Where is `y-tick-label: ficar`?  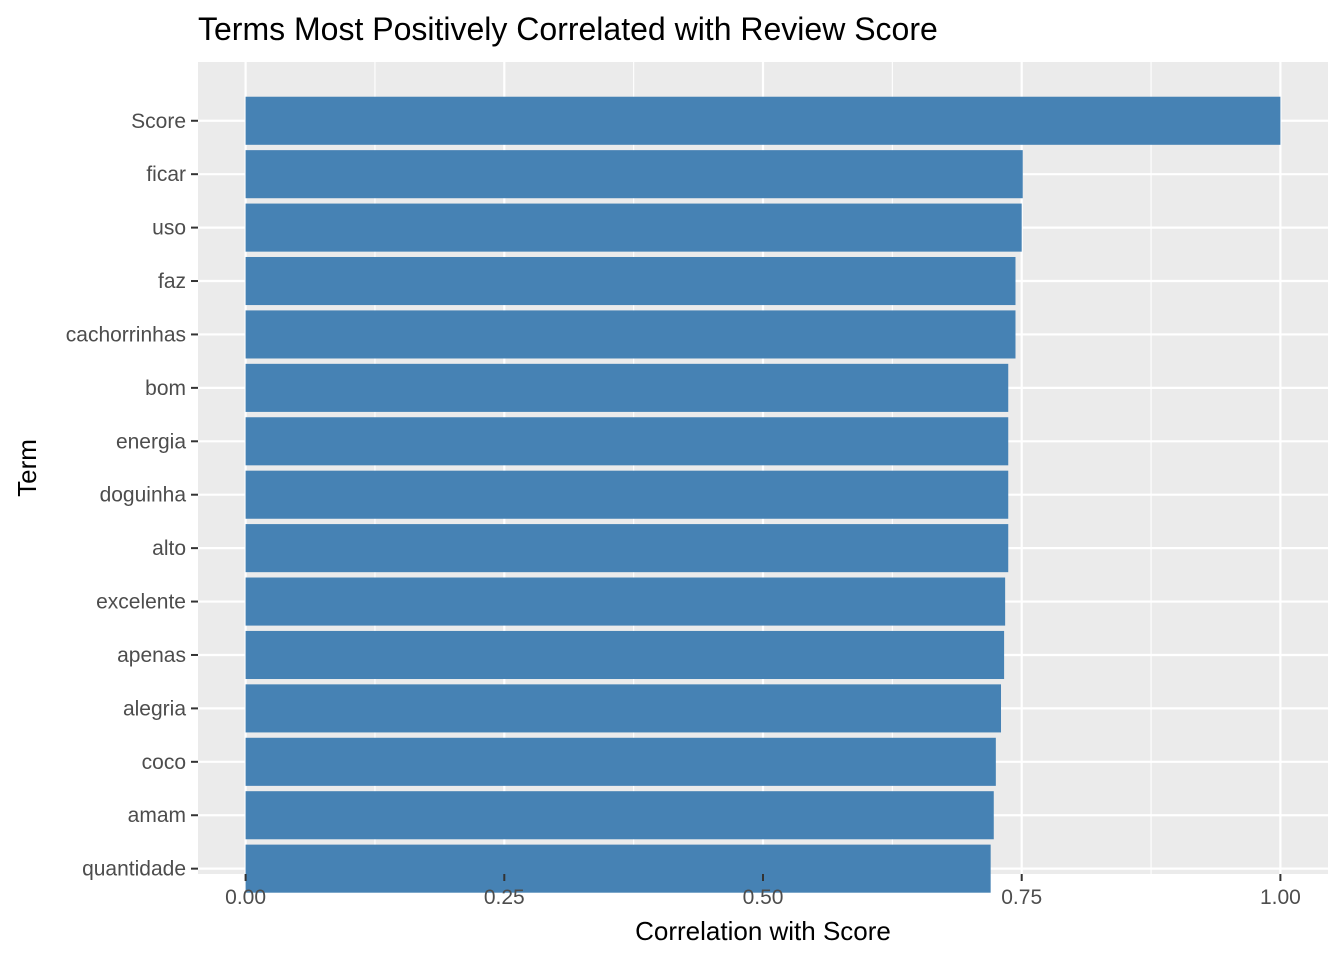 y-tick-label: ficar is located at coordinates (166, 174).